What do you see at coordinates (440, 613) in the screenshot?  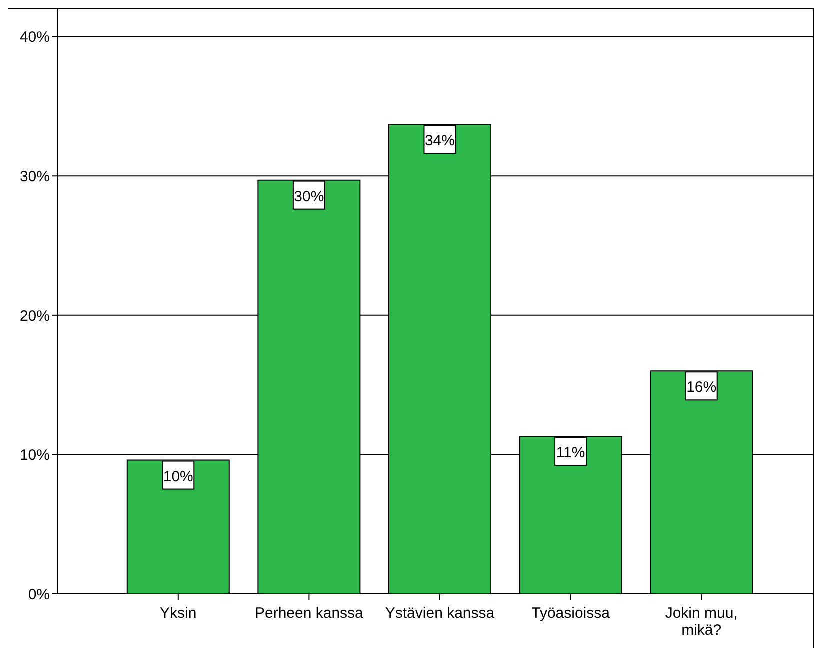 I see `x-tick-label: Ystävien kanssa` at bounding box center [440, 613].